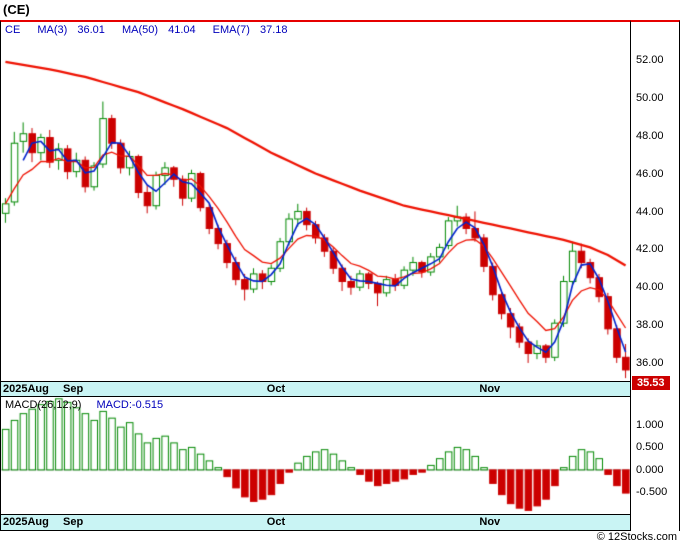 The image size is (680, 546). I want to click on legend-ema7-label: EMA(7), so click(231, 30).